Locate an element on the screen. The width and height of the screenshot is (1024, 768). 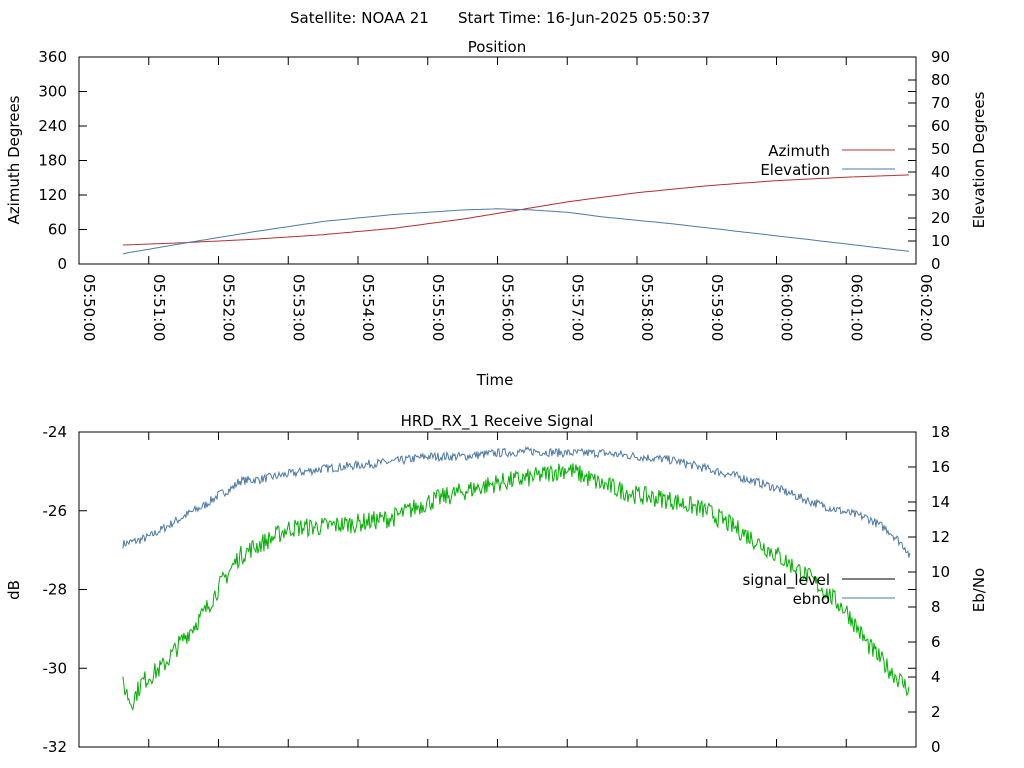
series-line-ebno is located at coordinates (516, 502).